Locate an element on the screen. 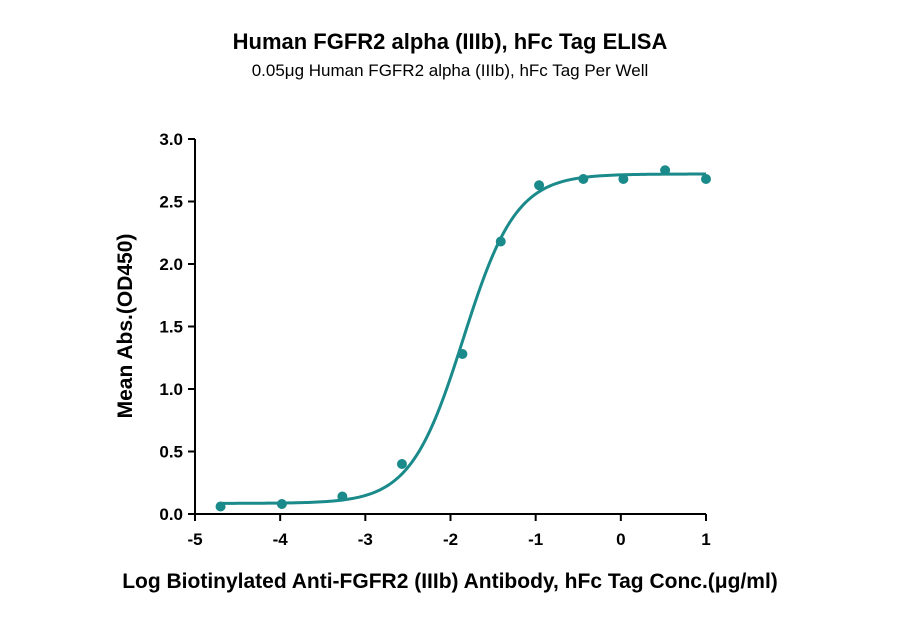  x-tick-label: -5 is located at coordinates (194, 539).